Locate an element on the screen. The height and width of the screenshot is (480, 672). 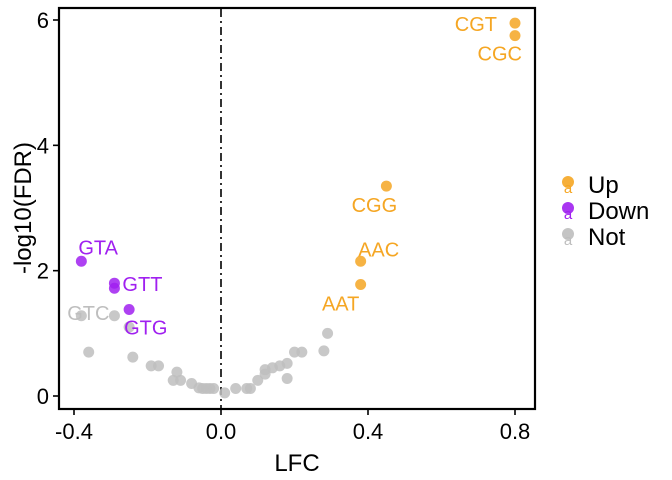
x-tick-label: 0.0 is located at coordinates (221, 431).